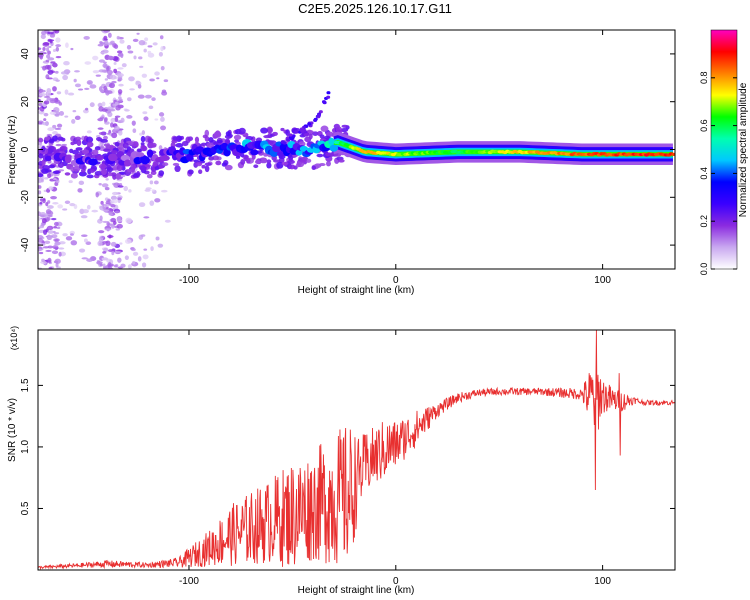  I want to click on colorbar-tick-label: 0.2, so click(704, 221).